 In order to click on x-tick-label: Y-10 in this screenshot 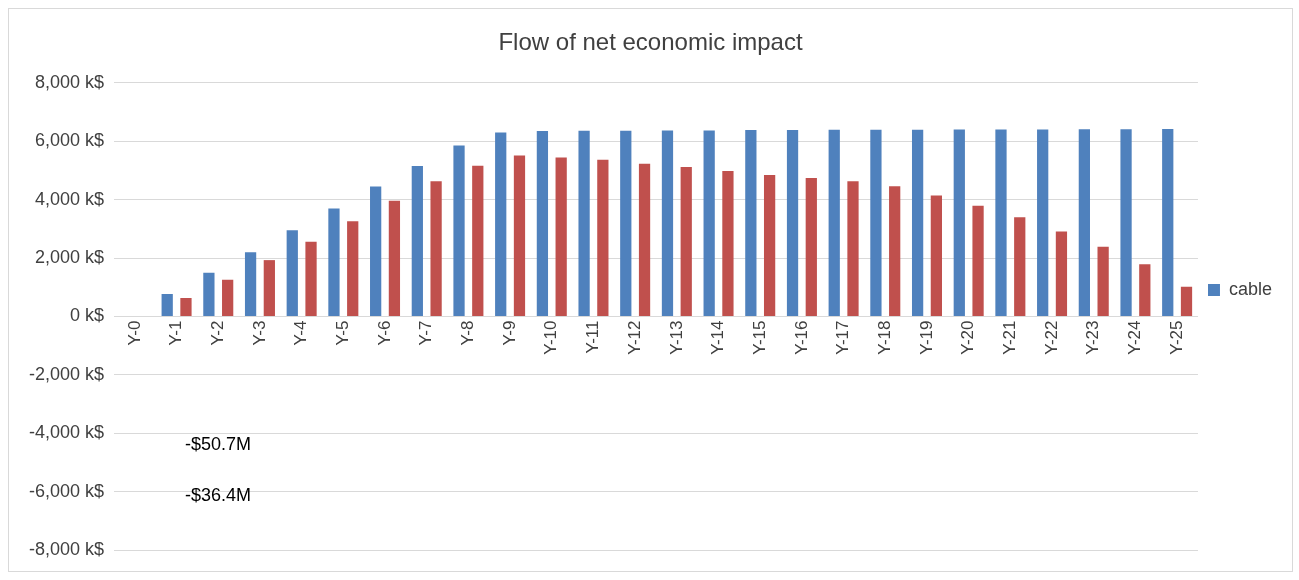, I will do `click(551, 337)`.